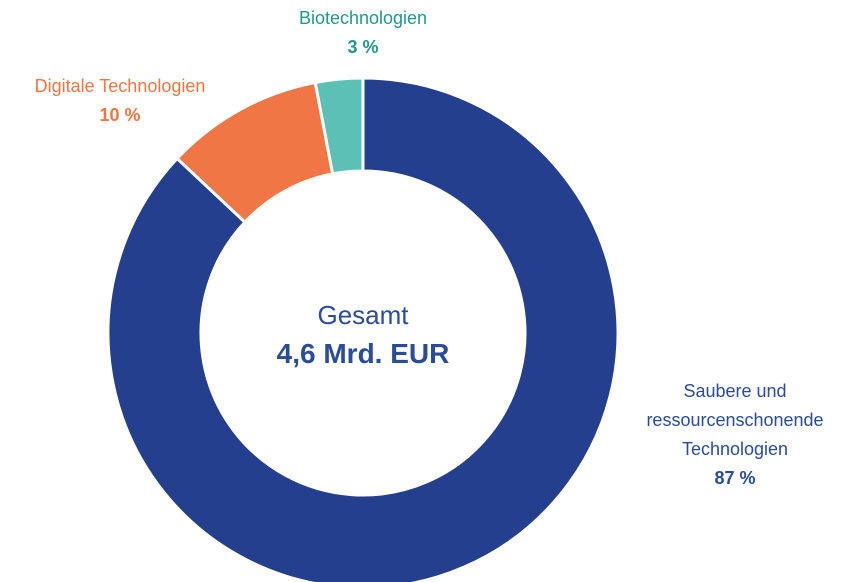 Image resolution: width=846 pixels, height=582 pixels. I want to click on value-label: 3 %, so click(363, 47).